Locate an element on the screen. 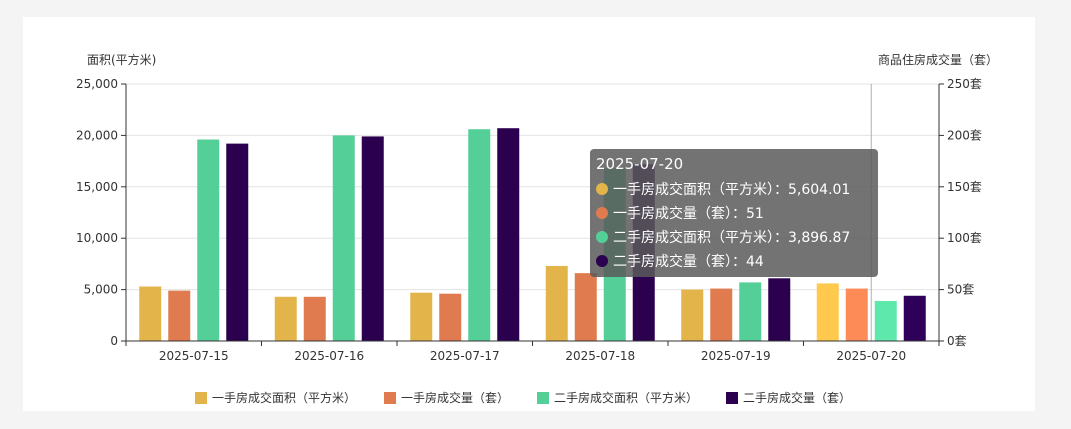  right-axis-label: 商品住房成交量（套） is located at coordinates (938, 59).